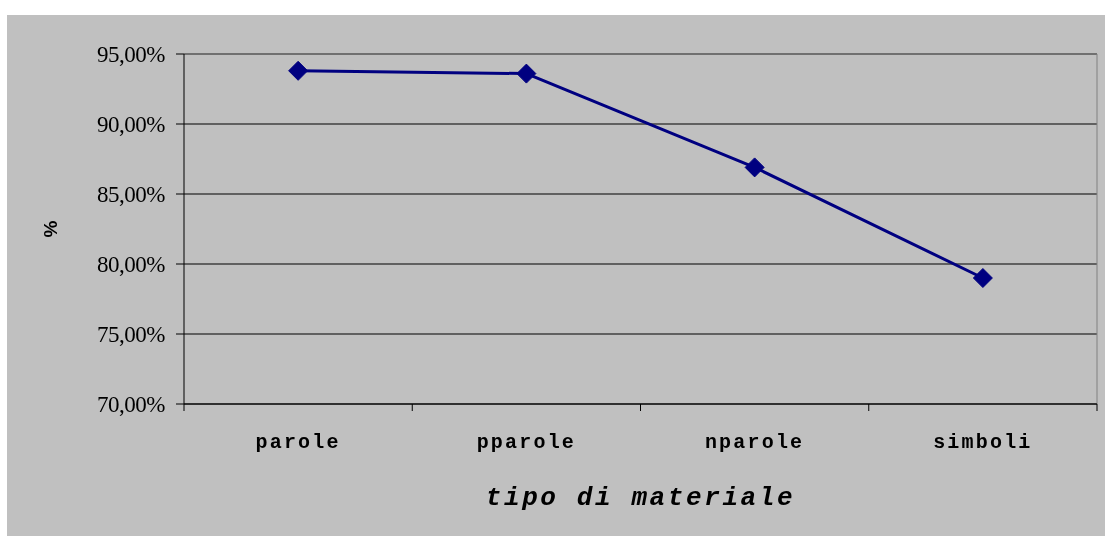 Image resolution: width=1105 pixels, height=536 pixels. Describe the element at coordinates (640, 498) in the screenshot. I see `x-axis-title: tipo di materiale` at that location.